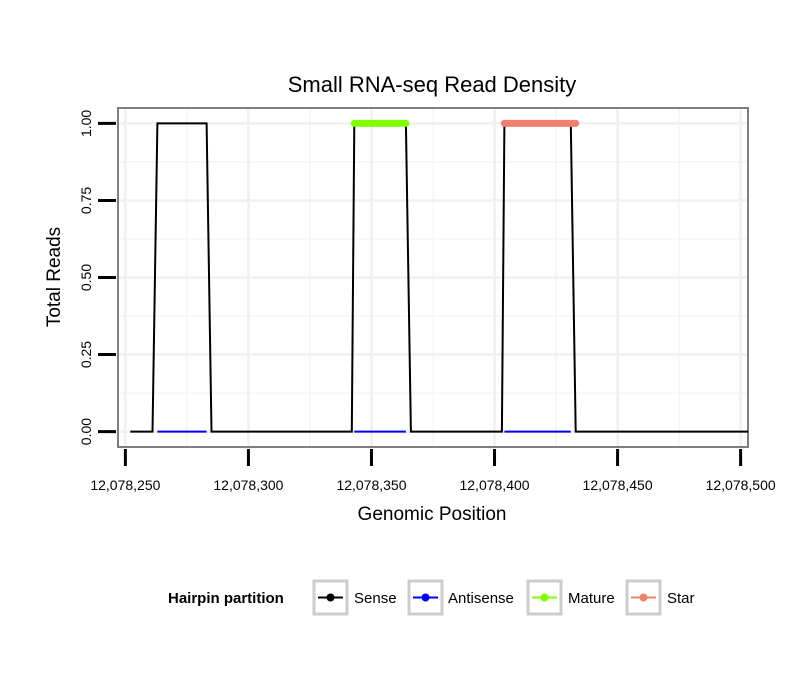 Image resolution: width=810 pixels, height=690 pixels. What do you see at coordinates (741, 485) in the screenshot?
I see `x-tick-label: 12,078,500` at bounding box center [741, 485].